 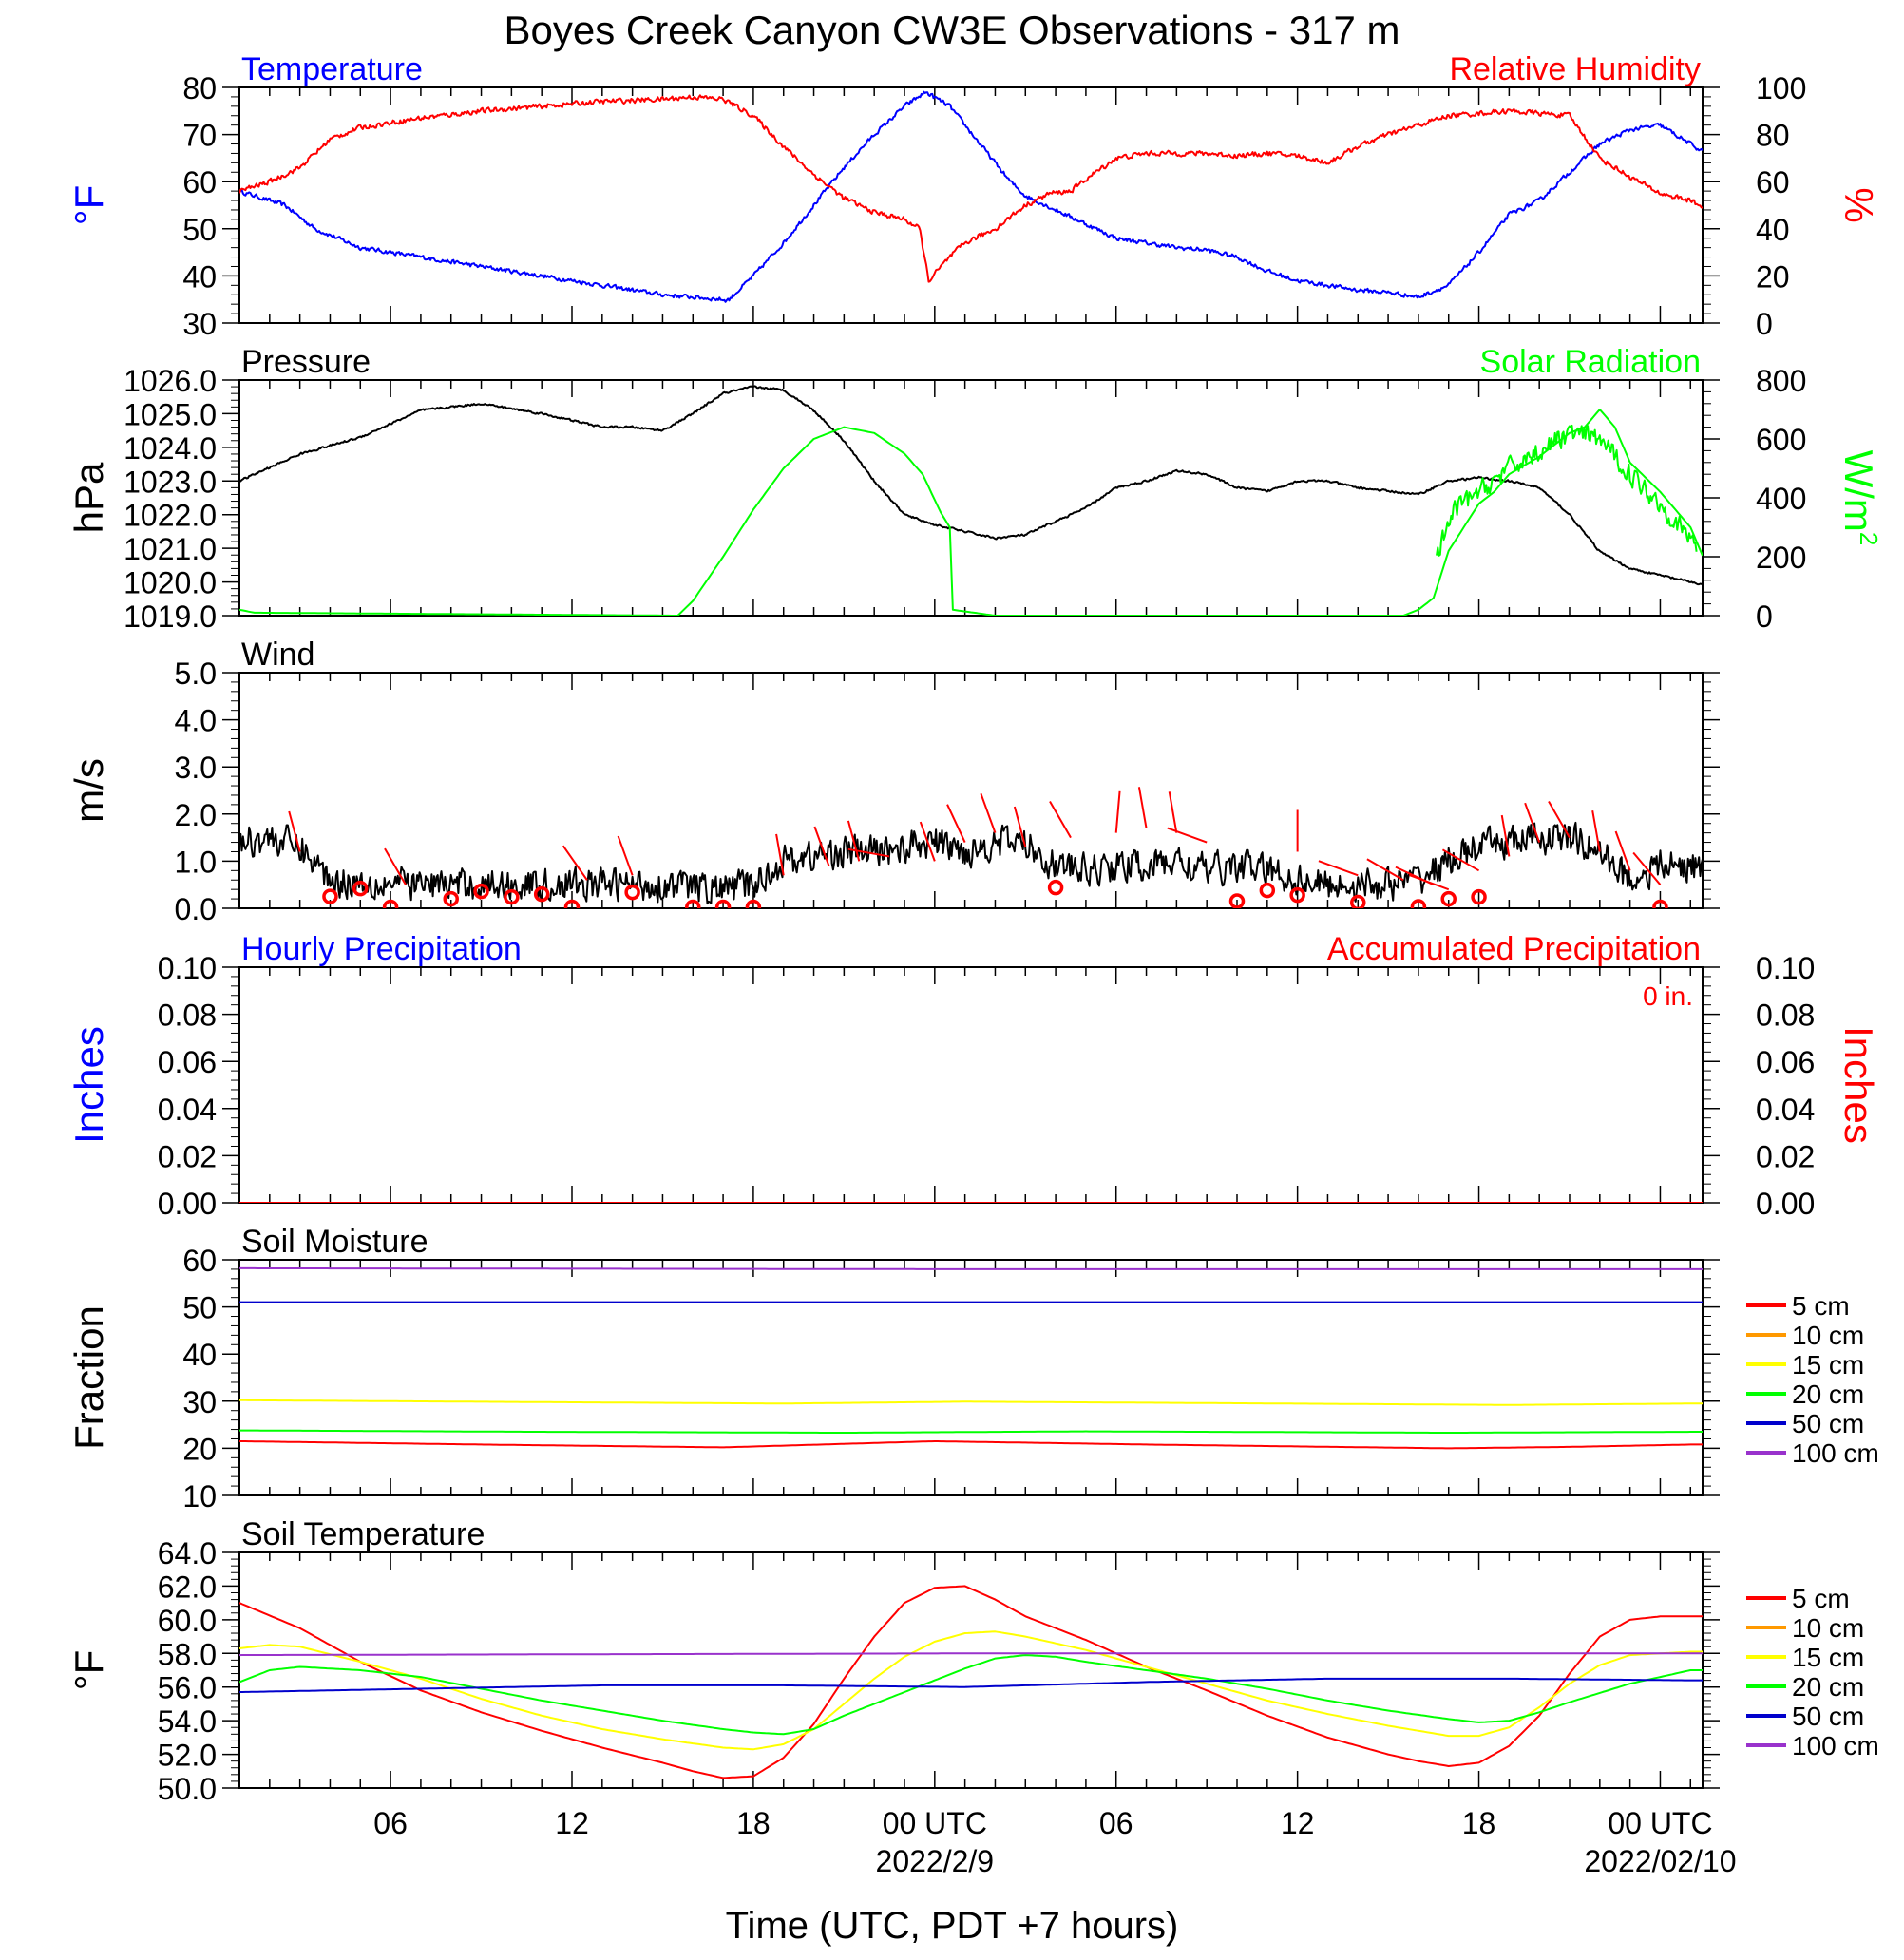 I want to click on y-tick-label: 1022.0, so click(x=170, y=516).